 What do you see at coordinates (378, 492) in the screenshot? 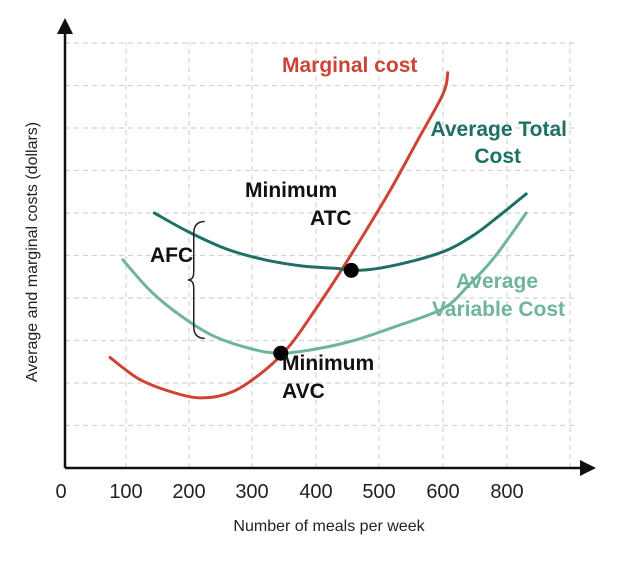
I see `x-tick-label: 500` at bounding box center [378, 492].